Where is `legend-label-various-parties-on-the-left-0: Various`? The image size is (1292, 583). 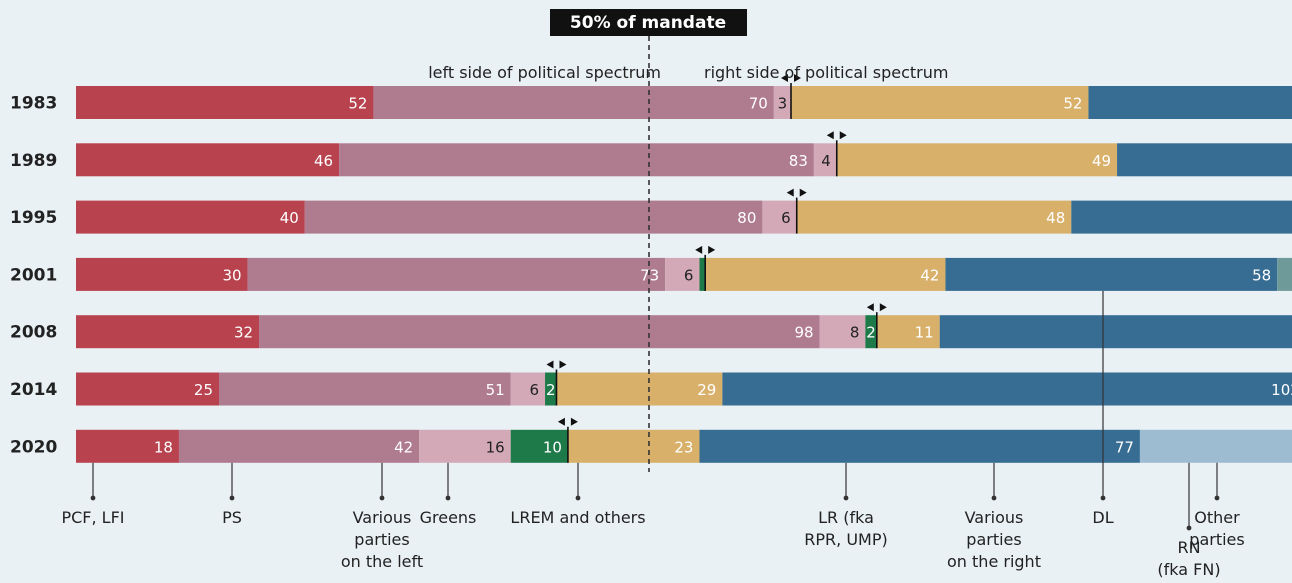 legend-label-various-parties-on-the-left-0: Various is located at coordinates (382, 517).